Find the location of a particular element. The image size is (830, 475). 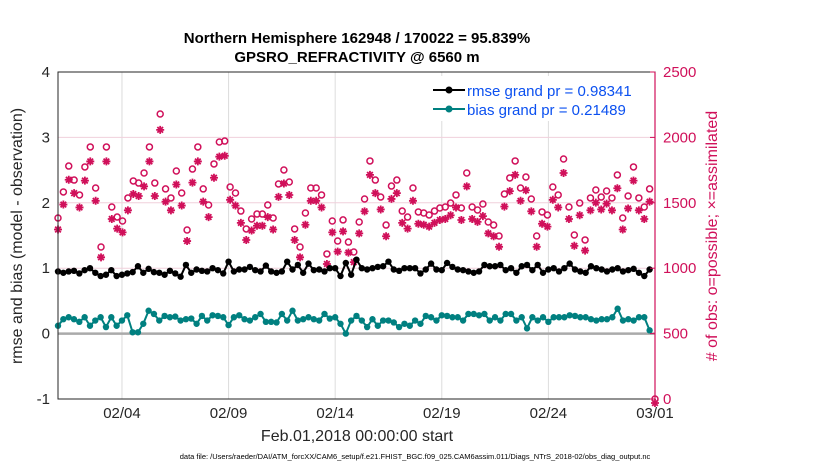

y2-axis-label: # of obs: o=possible; ×=assimilated is located at coordinates (712, 236).